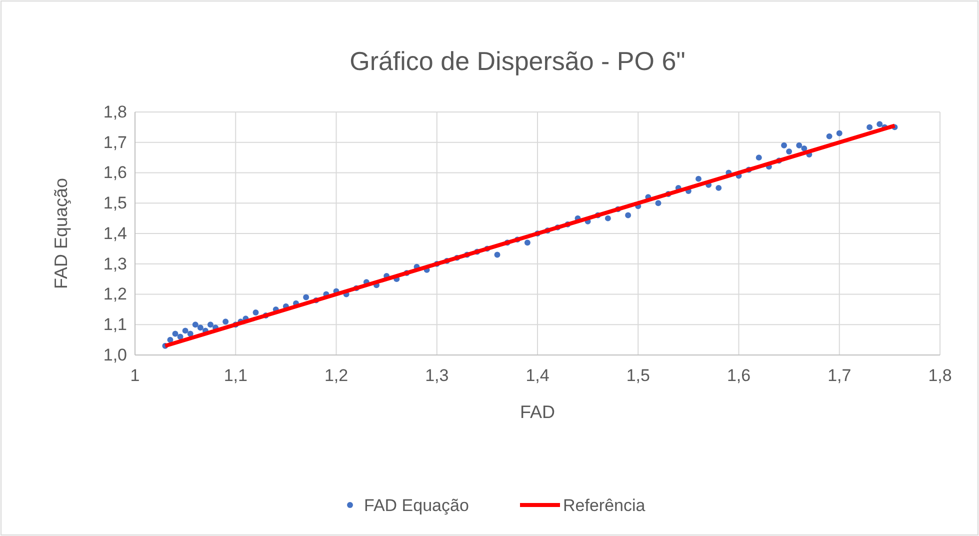 The height and width of the screenshot is (536, 979). I want to click on y-axis-title: FAD Equação, so click(61, 234).